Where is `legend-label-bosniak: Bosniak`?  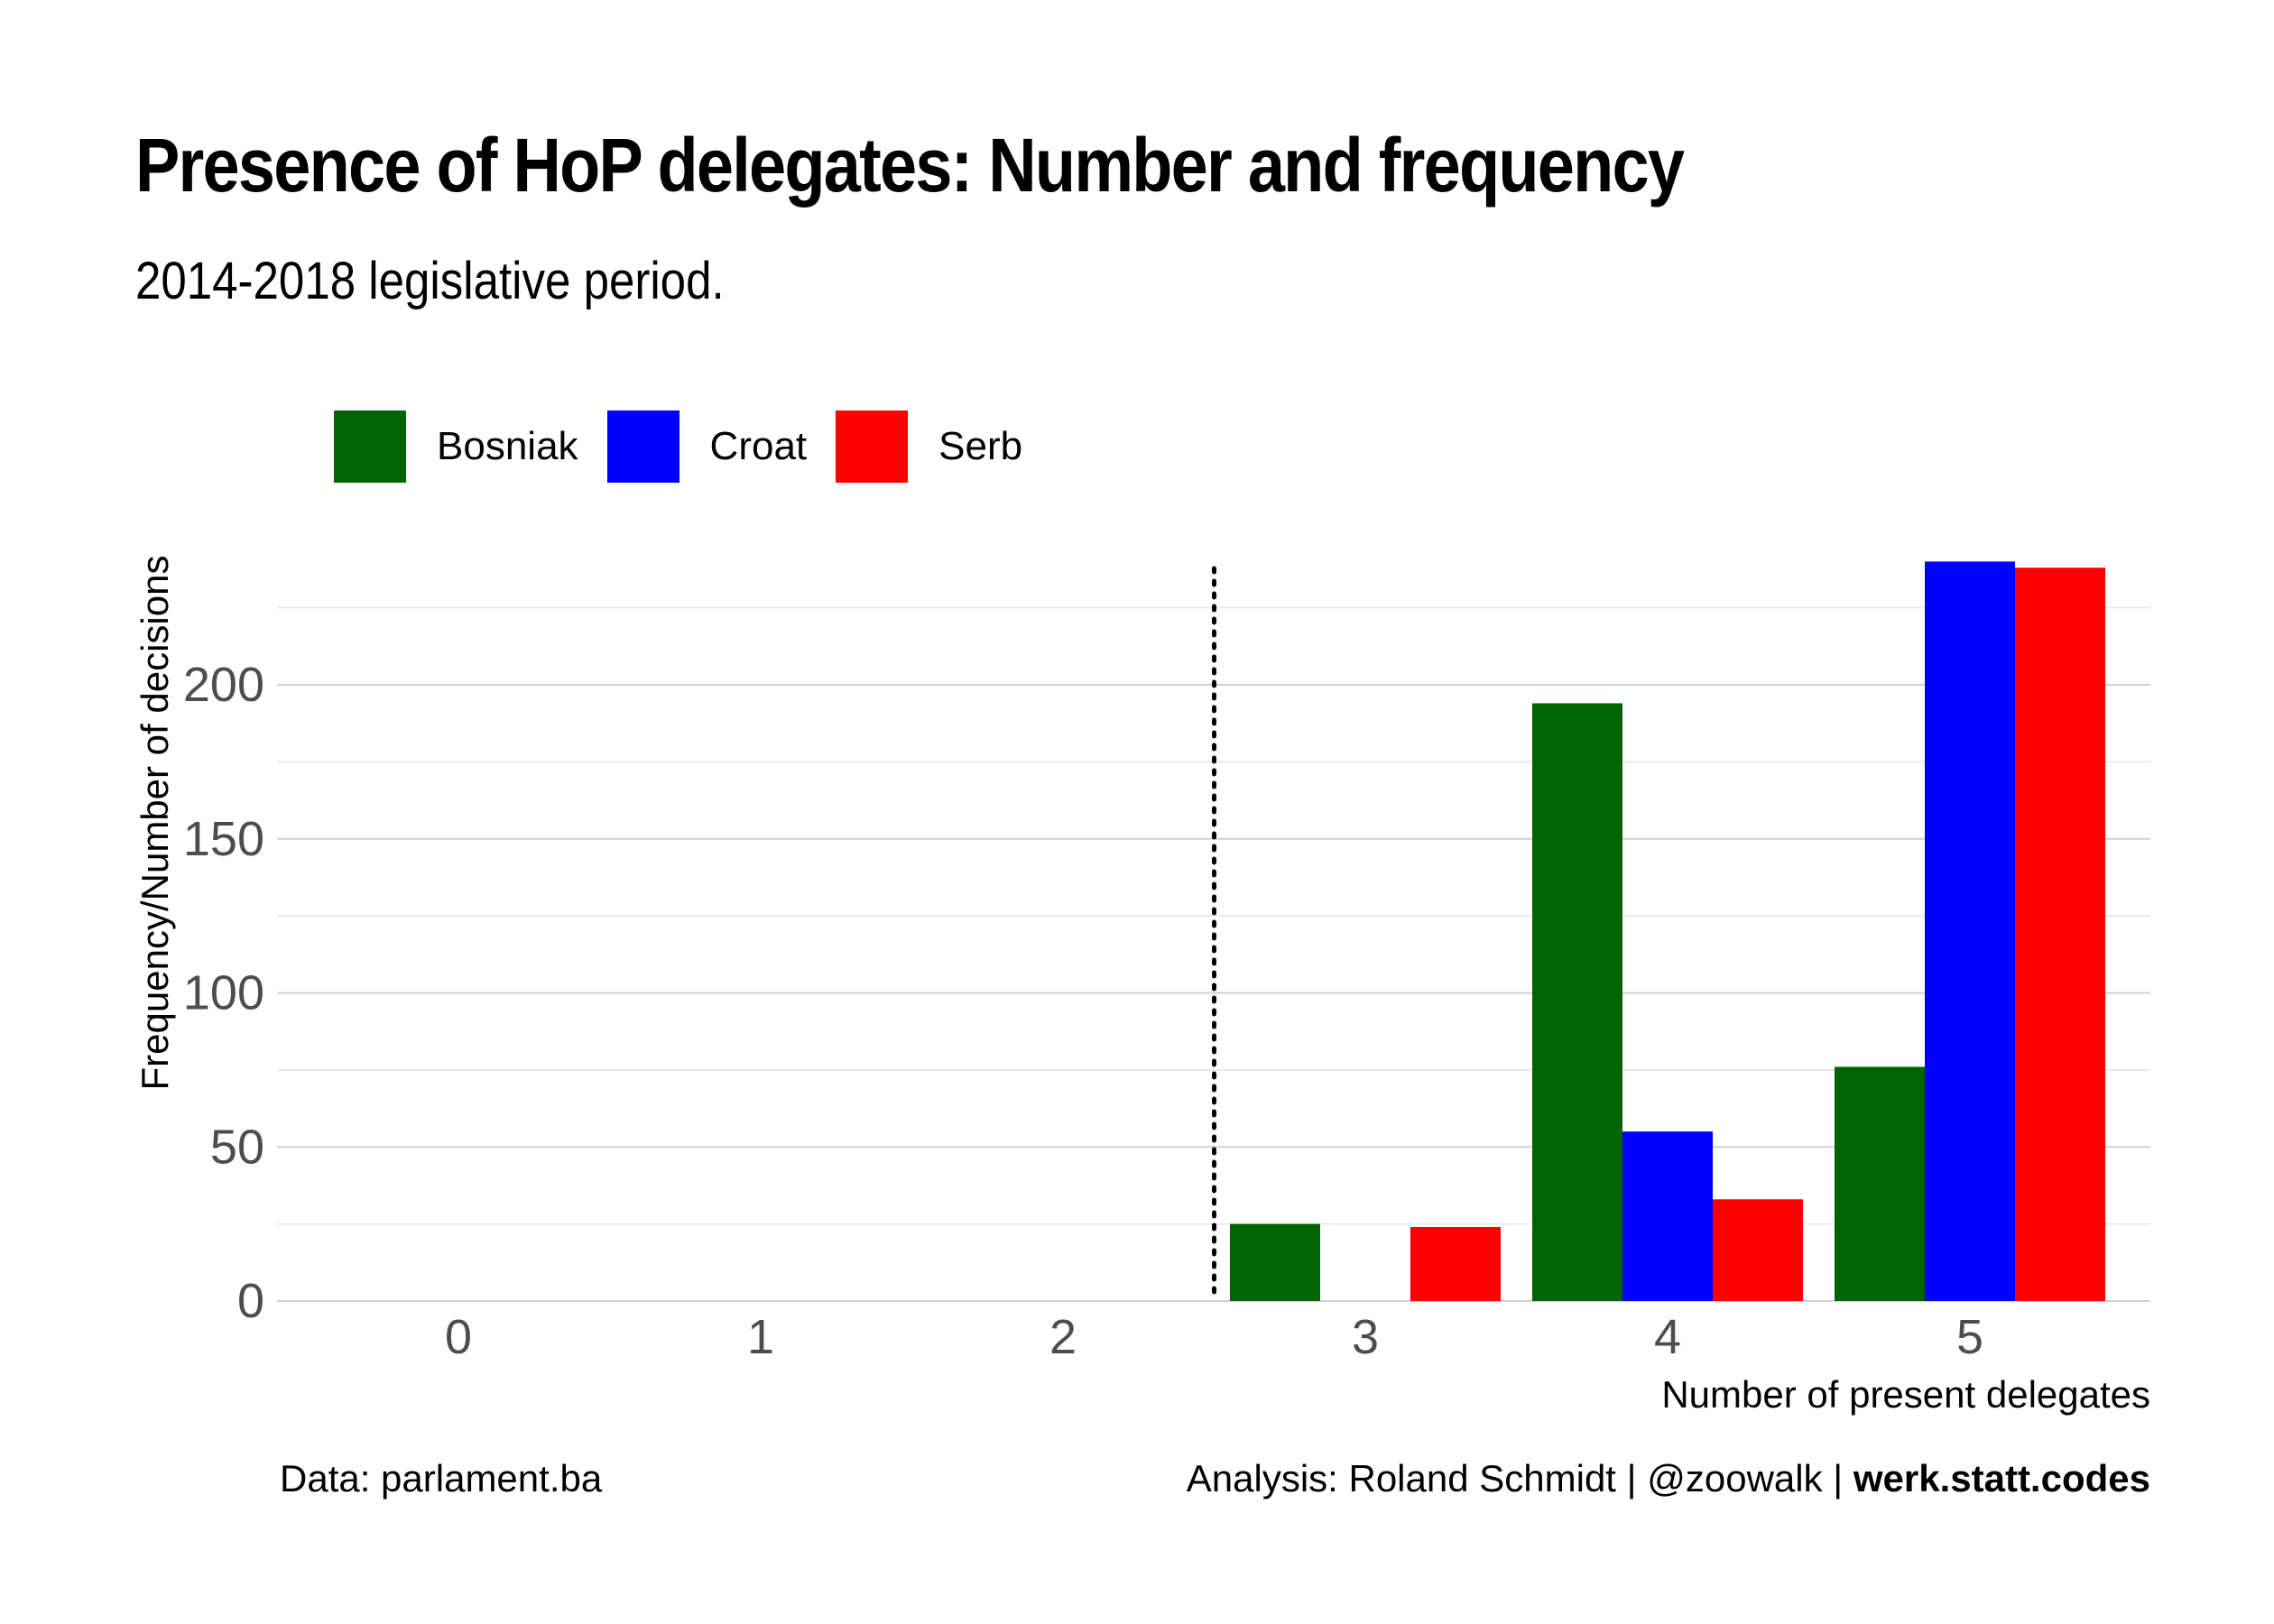
legend-label-bosniak: Bosniak is located at coordinates (508, 446).